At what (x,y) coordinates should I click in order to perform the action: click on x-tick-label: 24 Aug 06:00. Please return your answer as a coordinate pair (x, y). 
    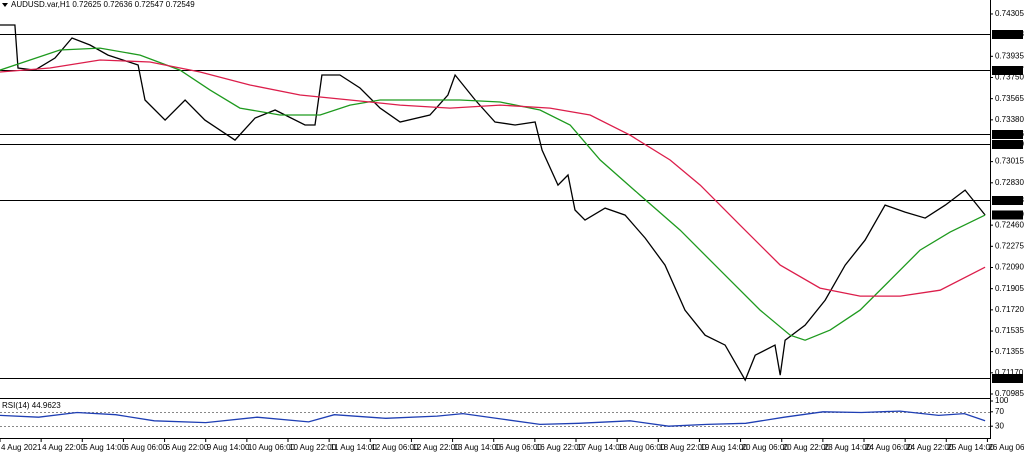
    Looking at the image, I should click on (889, 447).